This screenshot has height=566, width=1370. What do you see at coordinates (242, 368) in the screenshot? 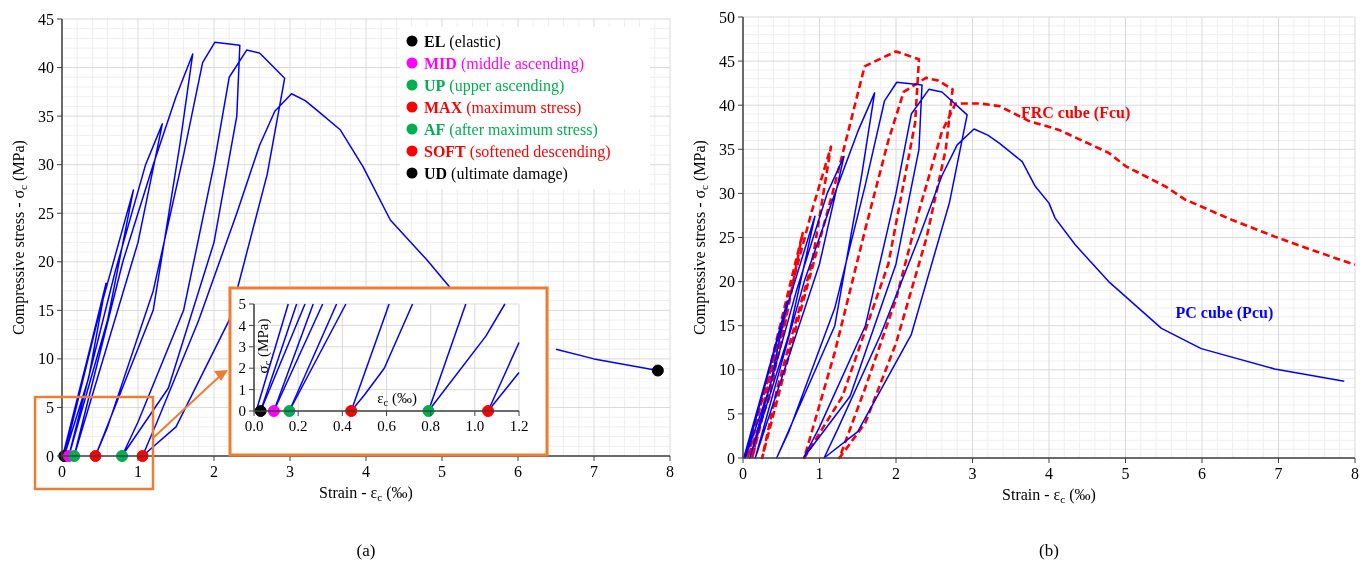
I see `y-tick-label: 2` at bounding box center [242, 368].